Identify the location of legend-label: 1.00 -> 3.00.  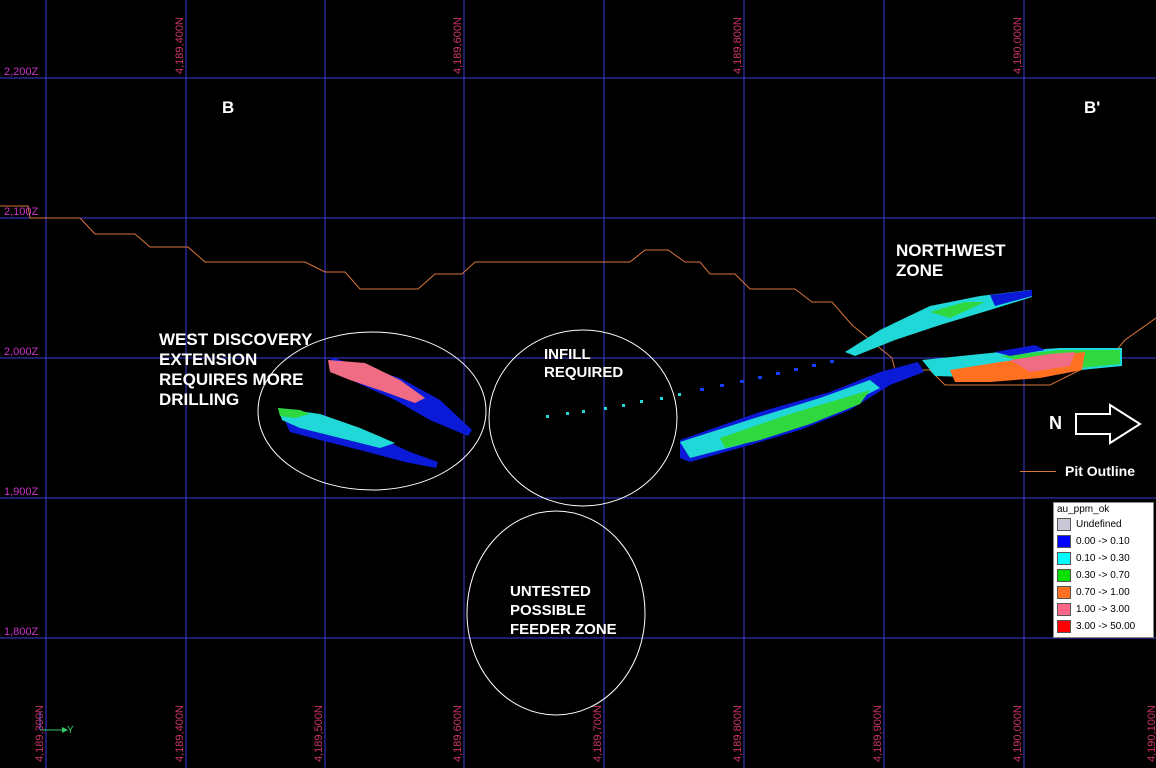
(1103, 609).